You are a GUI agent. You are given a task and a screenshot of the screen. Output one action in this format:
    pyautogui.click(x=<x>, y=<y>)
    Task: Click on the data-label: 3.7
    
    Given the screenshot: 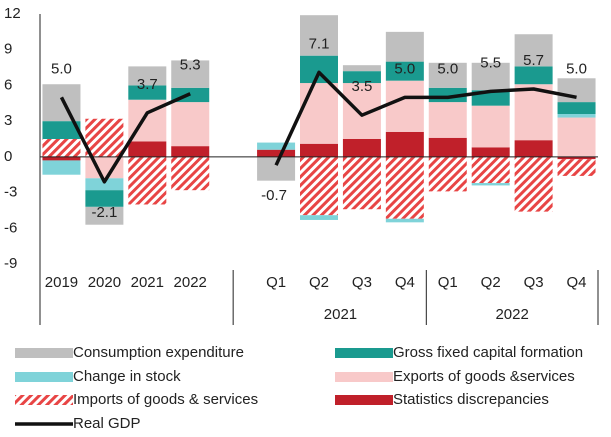 What is the action you would take?
    pyautogui.click(x=147, y=84)
    